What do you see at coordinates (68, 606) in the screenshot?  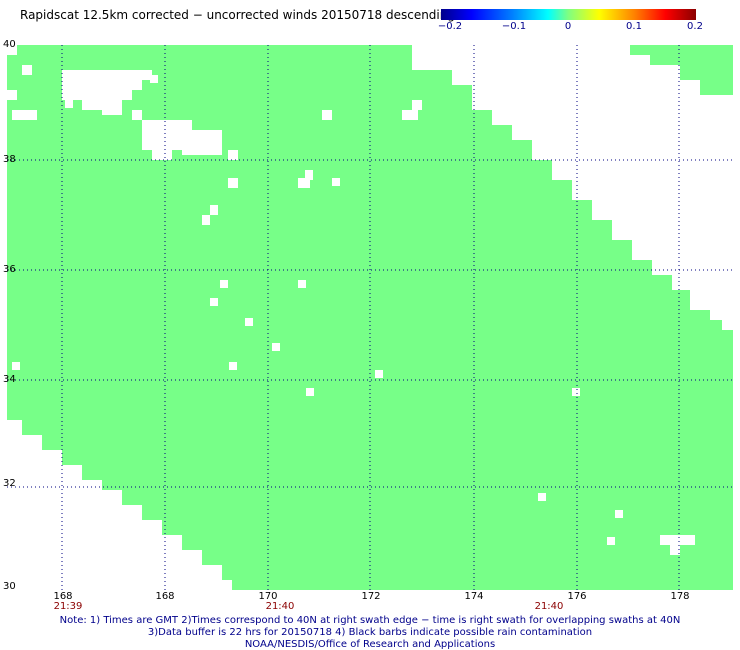 I see `time-label: 21:39` at bounding box center [68, 606].